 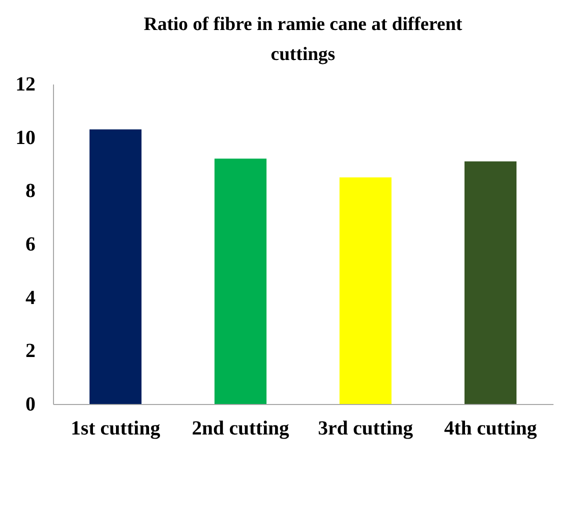 What do you see at coordinates (303, 39) in the screenshot?
I see `chart-title: Ratio of fibre in ramie cane at different cuttings` at bounding box center [303, 39].